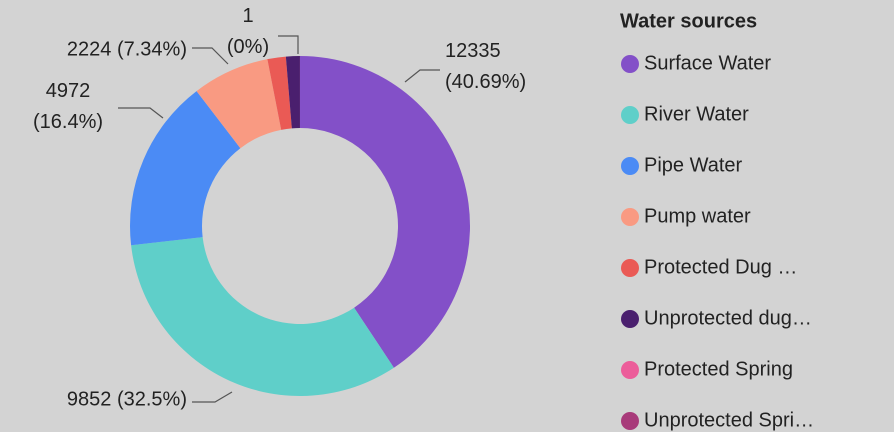  I want to click on legend-label: River Water, so click(696, 114).